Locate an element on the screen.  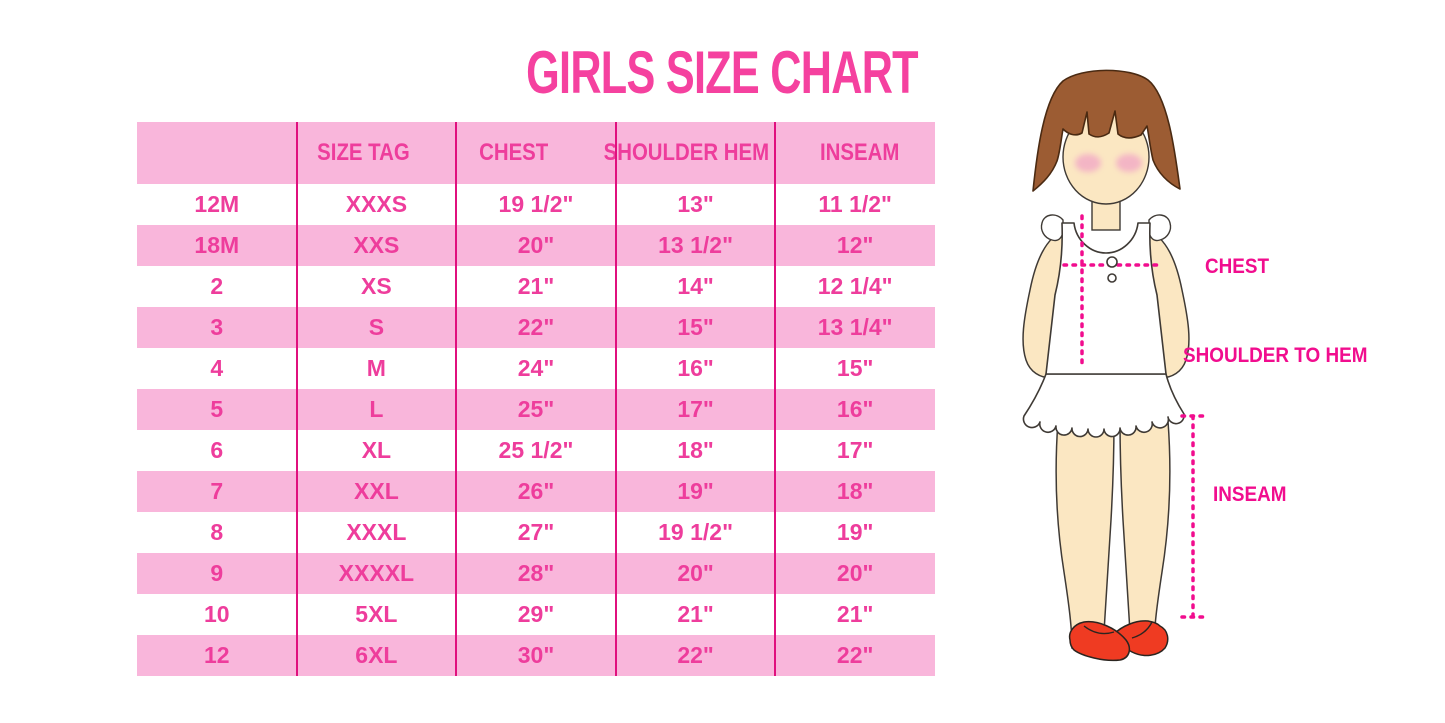
girl-illustration is located at coordinates (1114, 365).